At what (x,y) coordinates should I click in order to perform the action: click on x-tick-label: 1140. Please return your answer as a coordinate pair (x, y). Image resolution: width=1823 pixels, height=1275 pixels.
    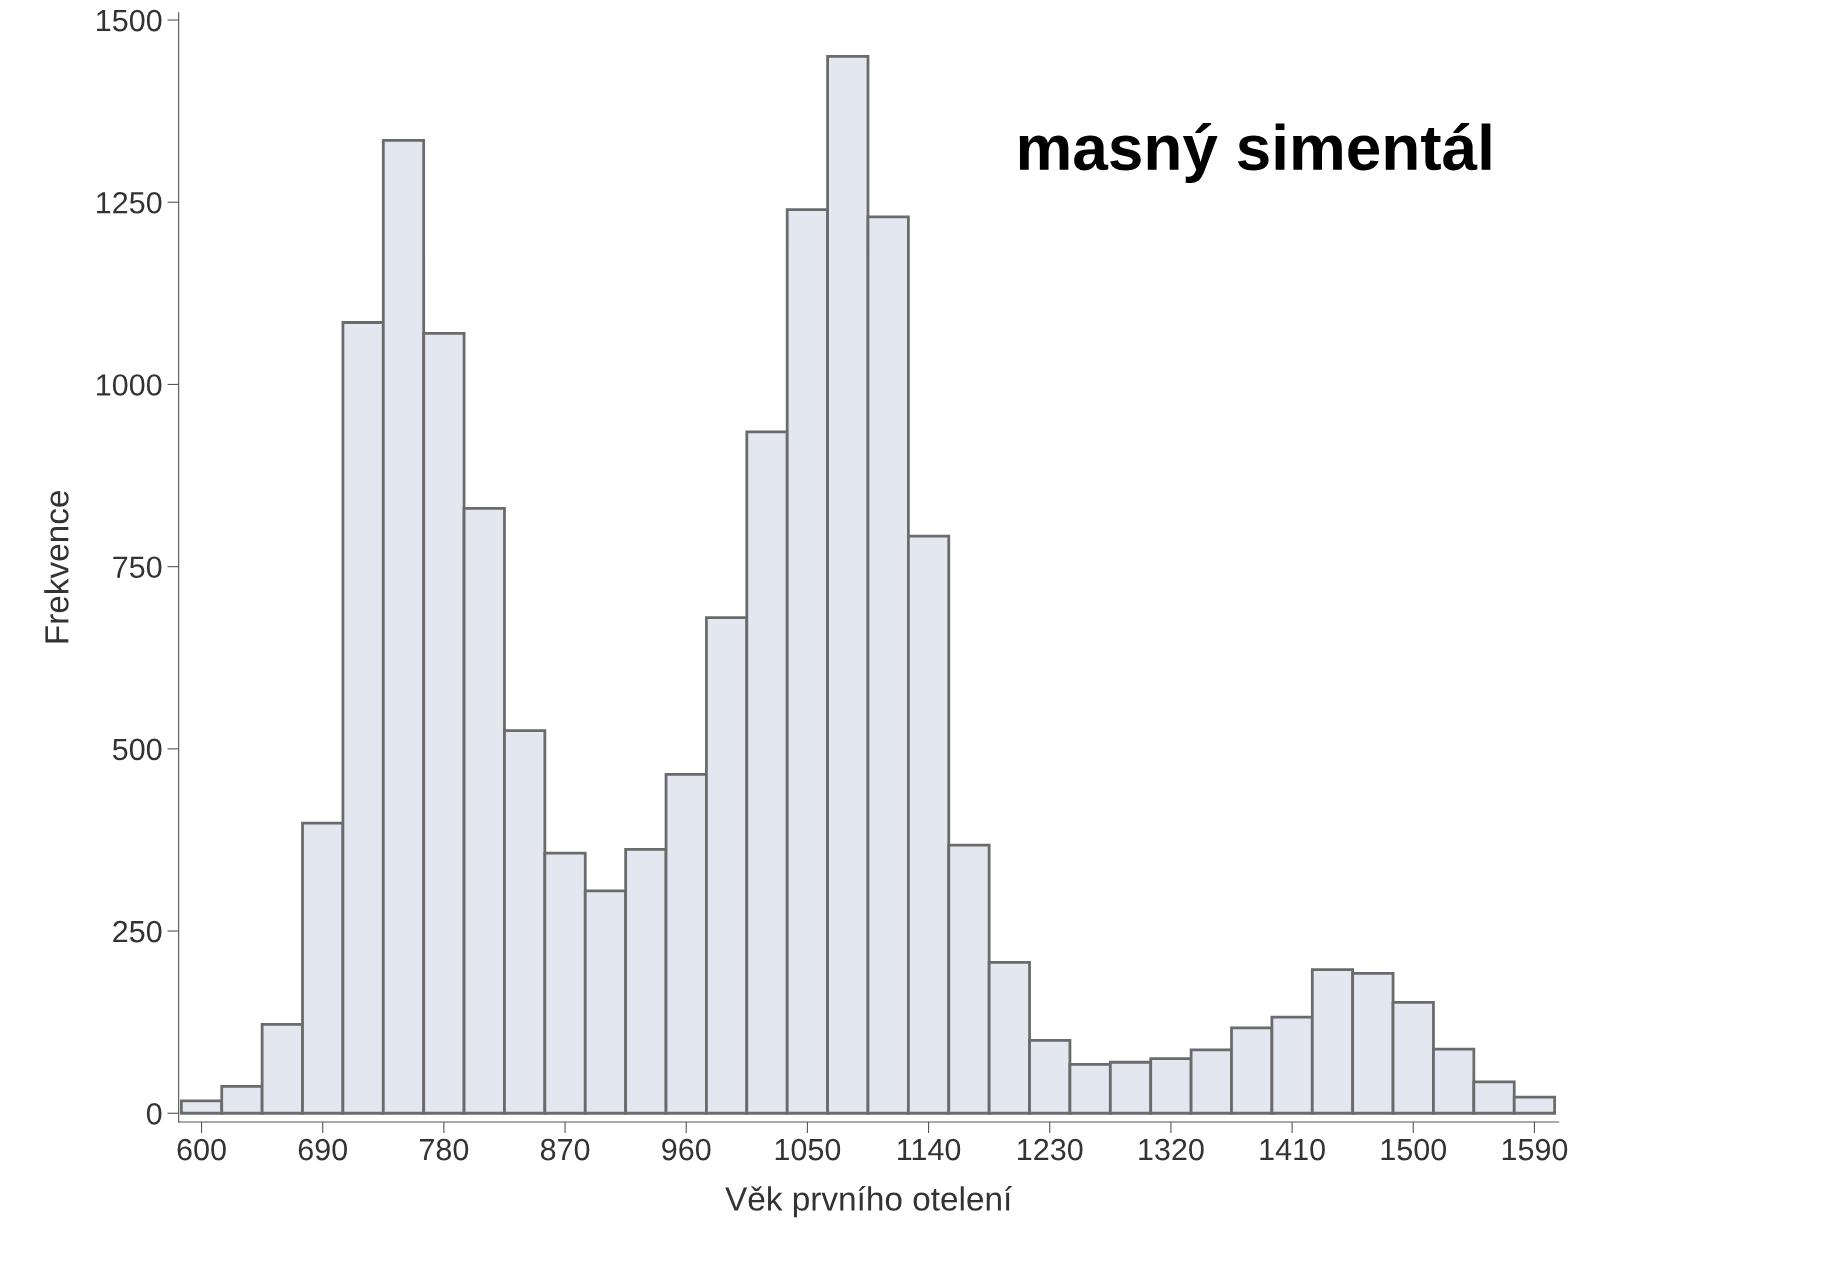
    Looking at the image, I should click on (929, 1149).